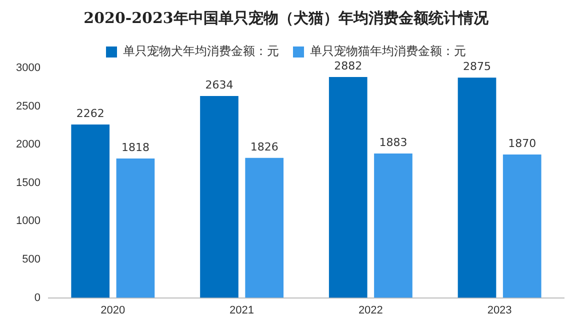 This screenshot has height=327, width=576. What do you see at coordinates (522, 143) in the screenshot?
I see `data-label: 1870` at bounding box center [522, 143].